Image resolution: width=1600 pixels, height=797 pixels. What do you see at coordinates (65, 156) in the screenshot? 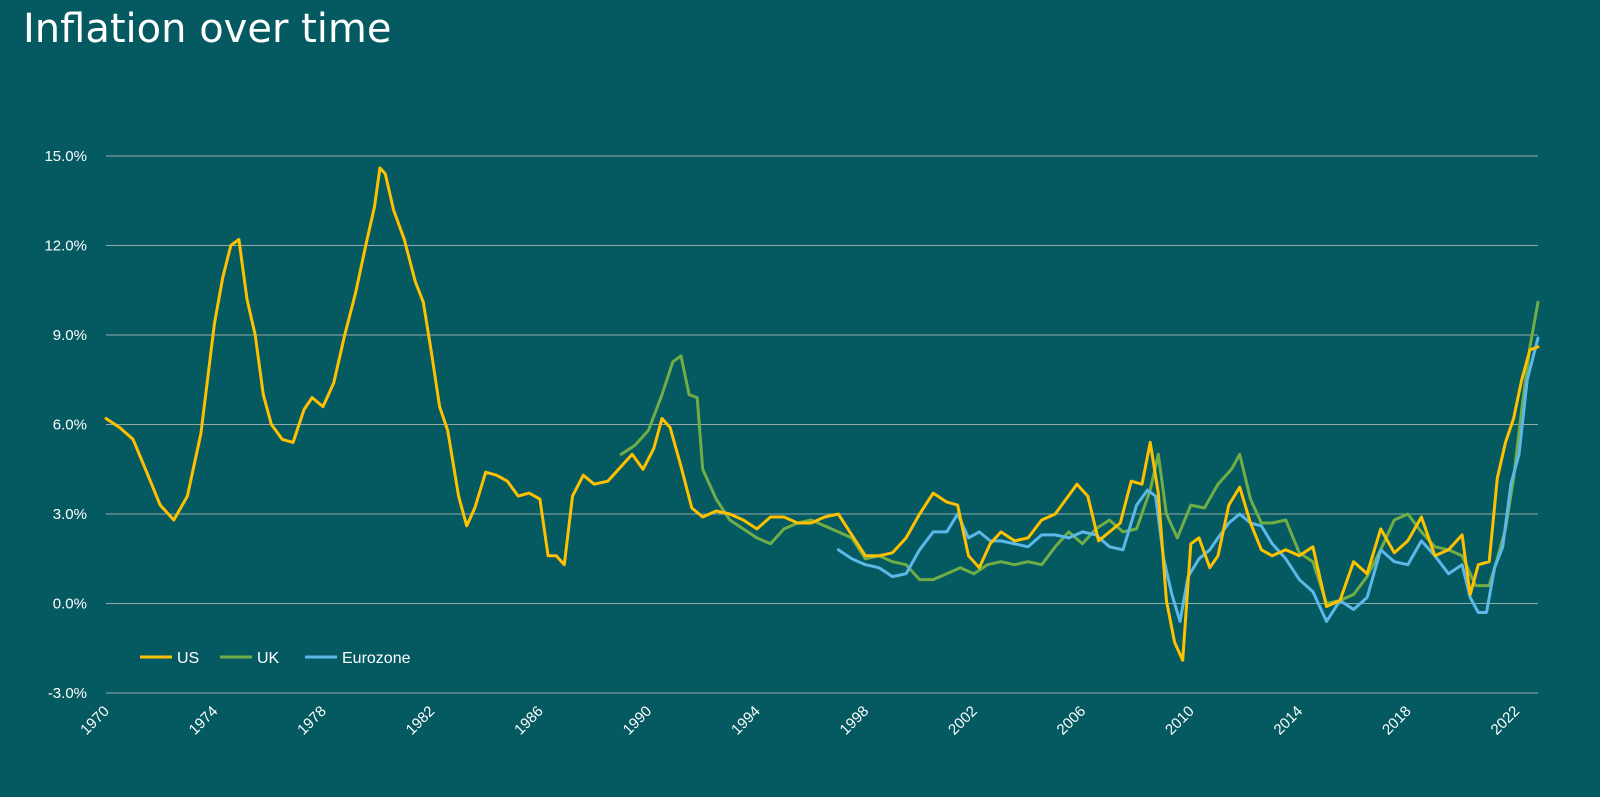
I see `y-tick-label: 15.0%` at bounding box center [65, 156].